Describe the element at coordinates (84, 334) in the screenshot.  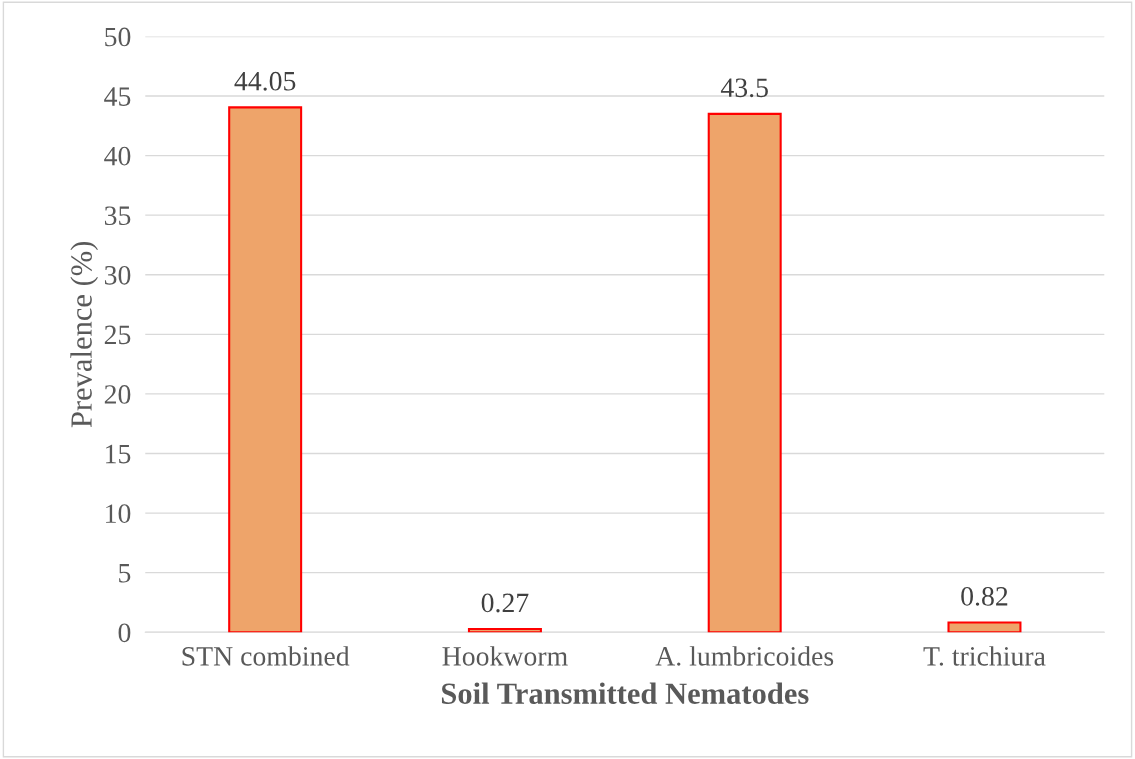
I see `y-axis-title: Prevalence (%)` at that location.